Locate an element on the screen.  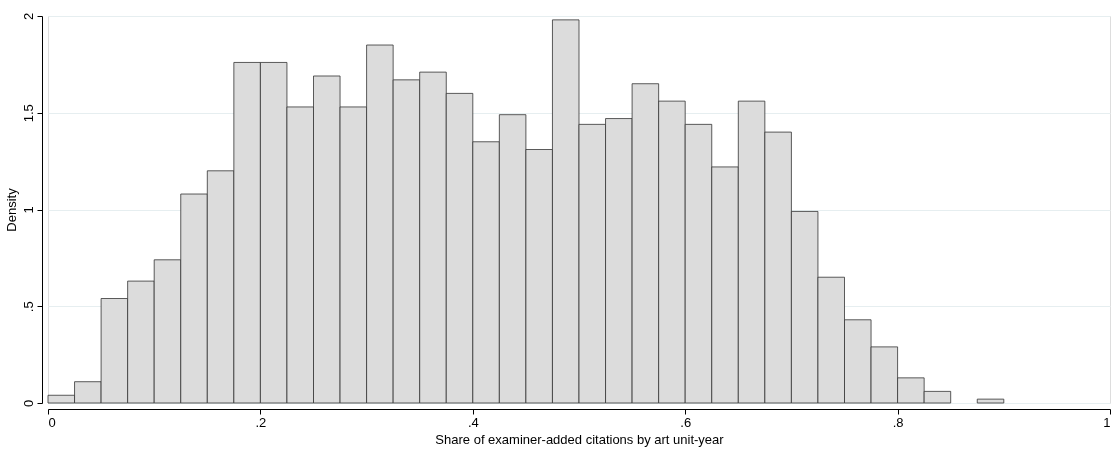
y-tick-label: .5 is located at coordinates (28, 307).